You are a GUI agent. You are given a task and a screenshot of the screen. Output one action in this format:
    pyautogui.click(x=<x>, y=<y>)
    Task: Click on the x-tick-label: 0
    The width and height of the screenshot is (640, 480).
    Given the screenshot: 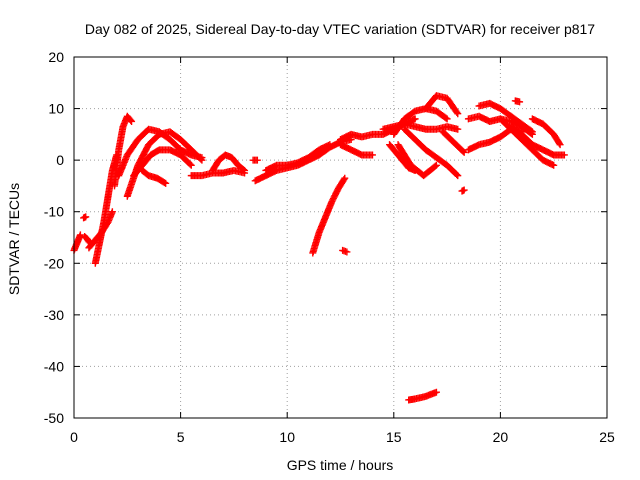 What is the action you would take?
    pyautogui.click(x=74, y=437)
    